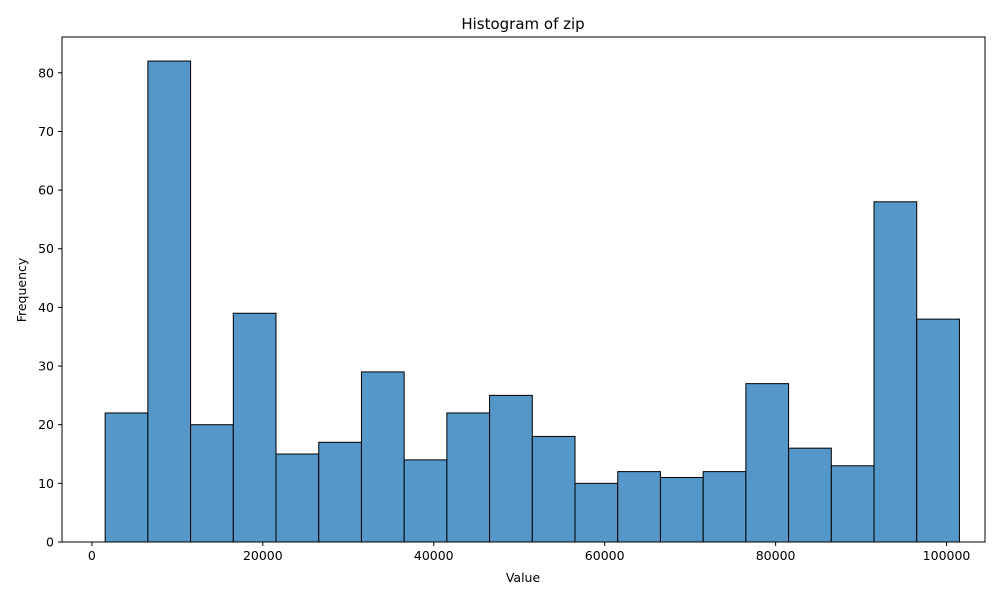  What do you see at coordinates (46, 190) in the screenshot?
I see `y-tick-label: 60` at bounding box center [46, 190].